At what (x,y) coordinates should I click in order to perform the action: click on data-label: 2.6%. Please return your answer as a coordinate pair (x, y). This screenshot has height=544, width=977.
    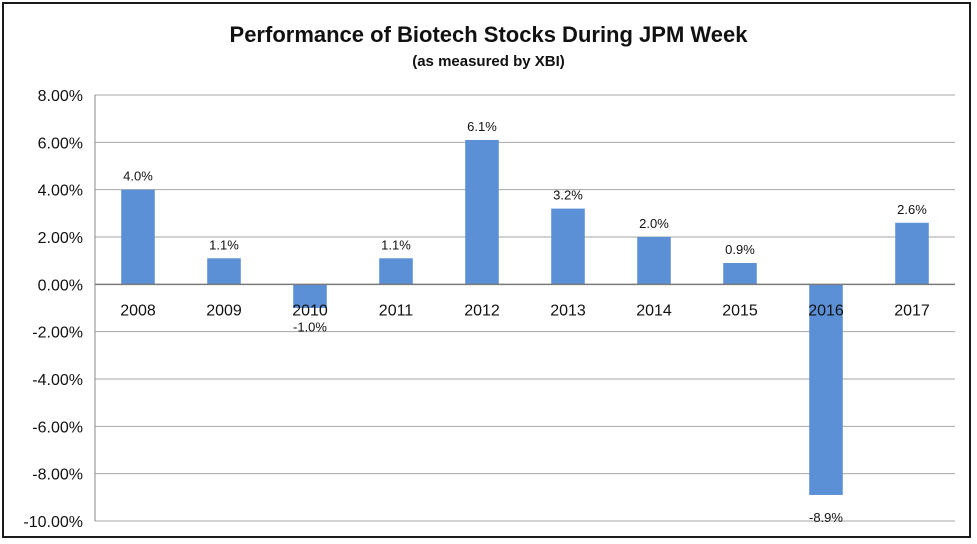
    Looking at the image, I should click on (912, 209).